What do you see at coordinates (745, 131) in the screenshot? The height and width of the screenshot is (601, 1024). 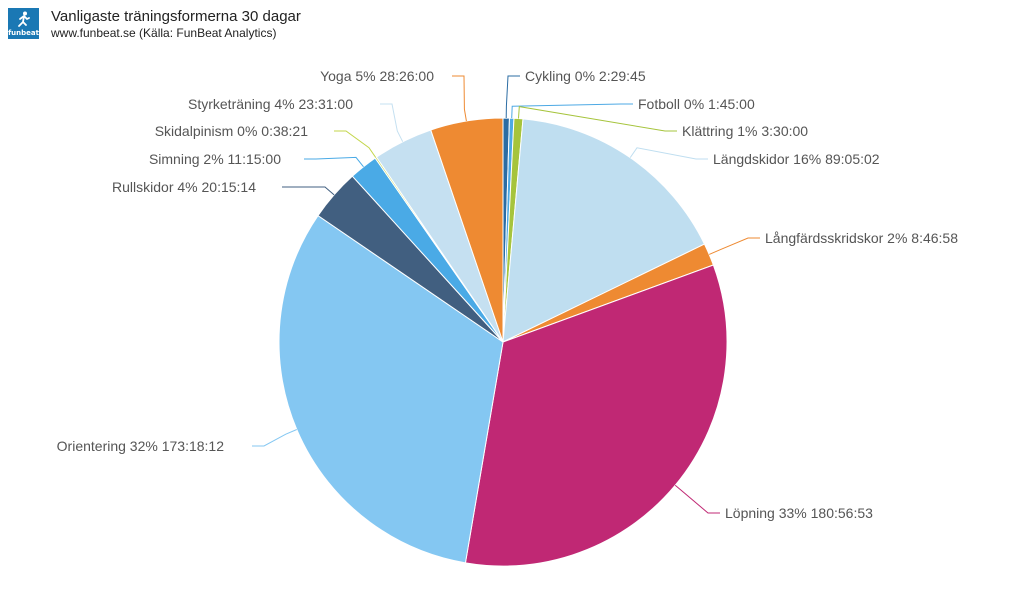 I see `data-label: Klättring 1% 3:30:00` at bounding box center [745, 131].